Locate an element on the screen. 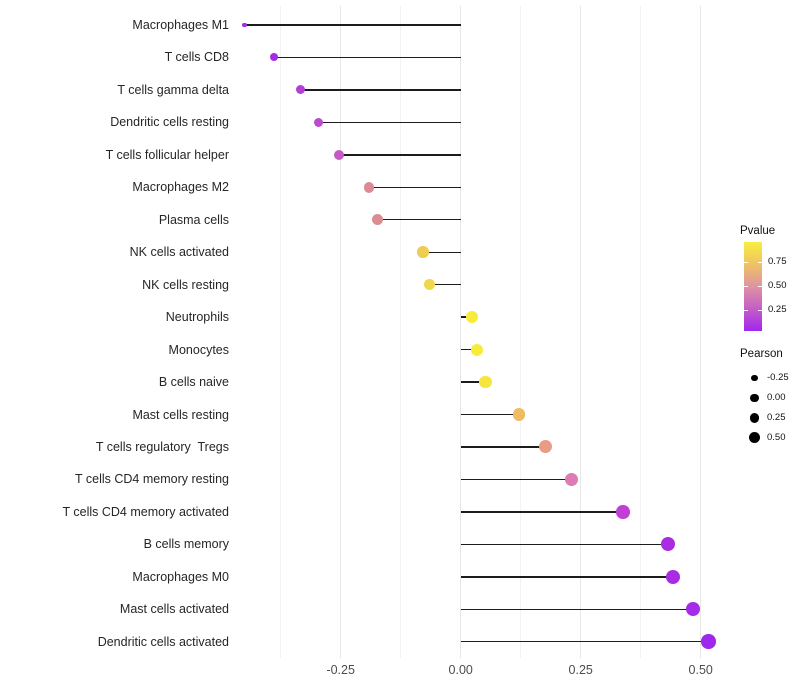  y-axis-label: Mast cells resting is located at coordinates (180, 414).